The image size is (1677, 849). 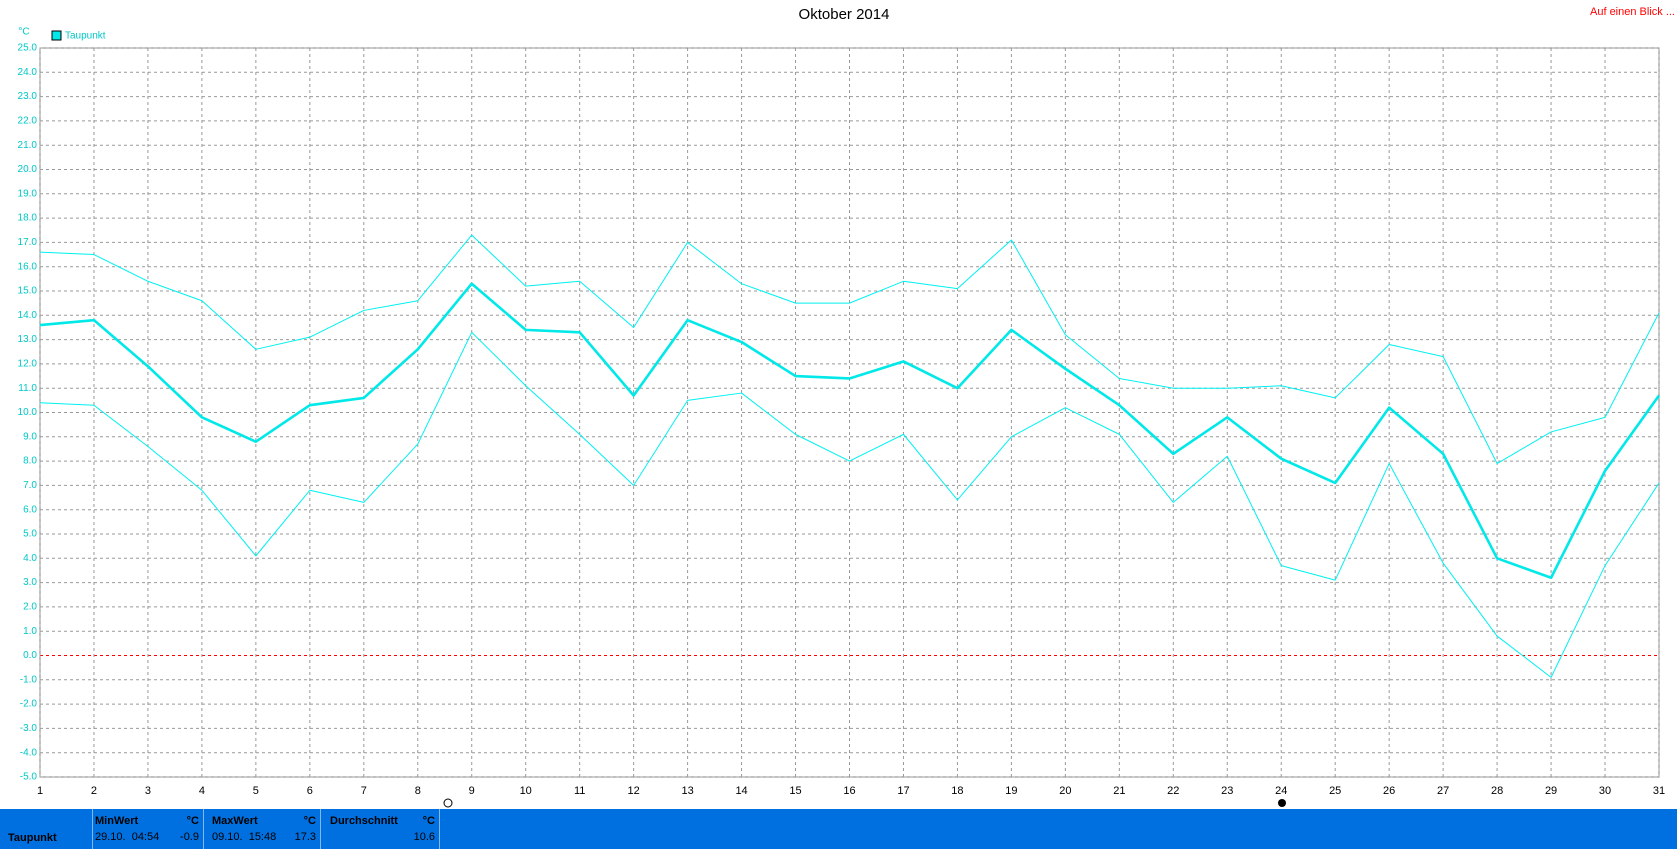 What do you see at coordinates (957, 791) in the screenshot?
I see `x-tick-label: 18` at bounding box center [957, 791].